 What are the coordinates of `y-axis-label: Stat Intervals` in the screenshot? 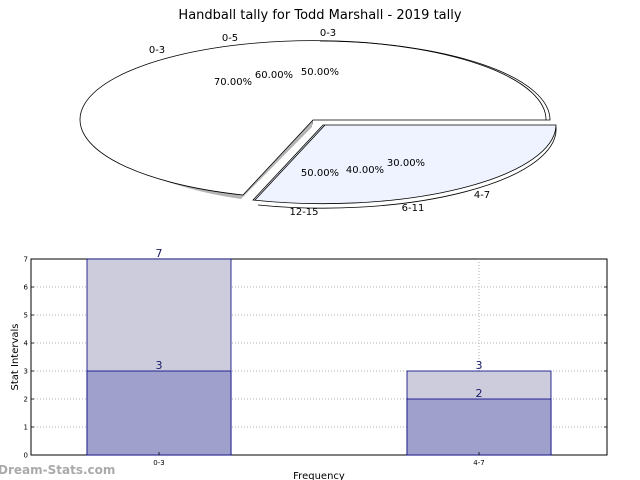 It's located at (15, 356).